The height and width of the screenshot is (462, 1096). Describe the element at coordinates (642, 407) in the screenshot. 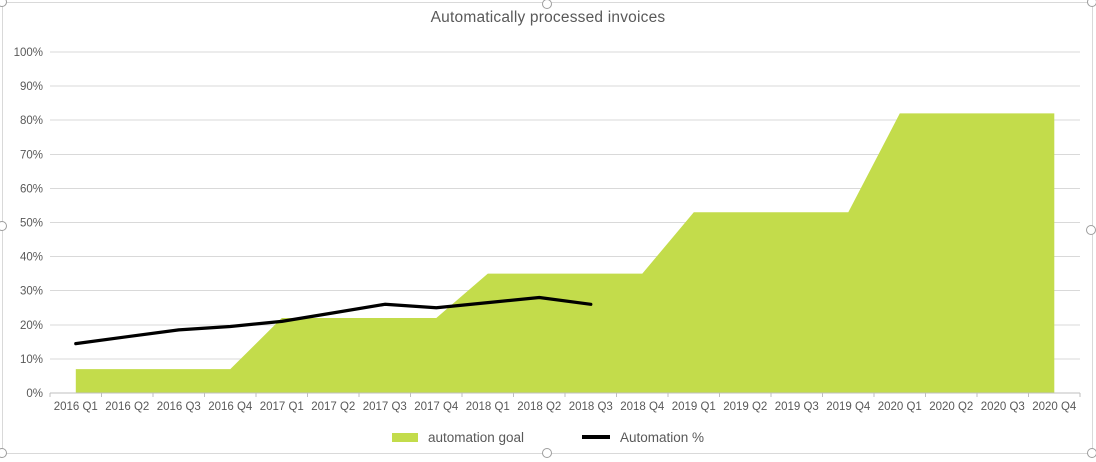

I see `x-axis-label: 2018 Q4` at that location.